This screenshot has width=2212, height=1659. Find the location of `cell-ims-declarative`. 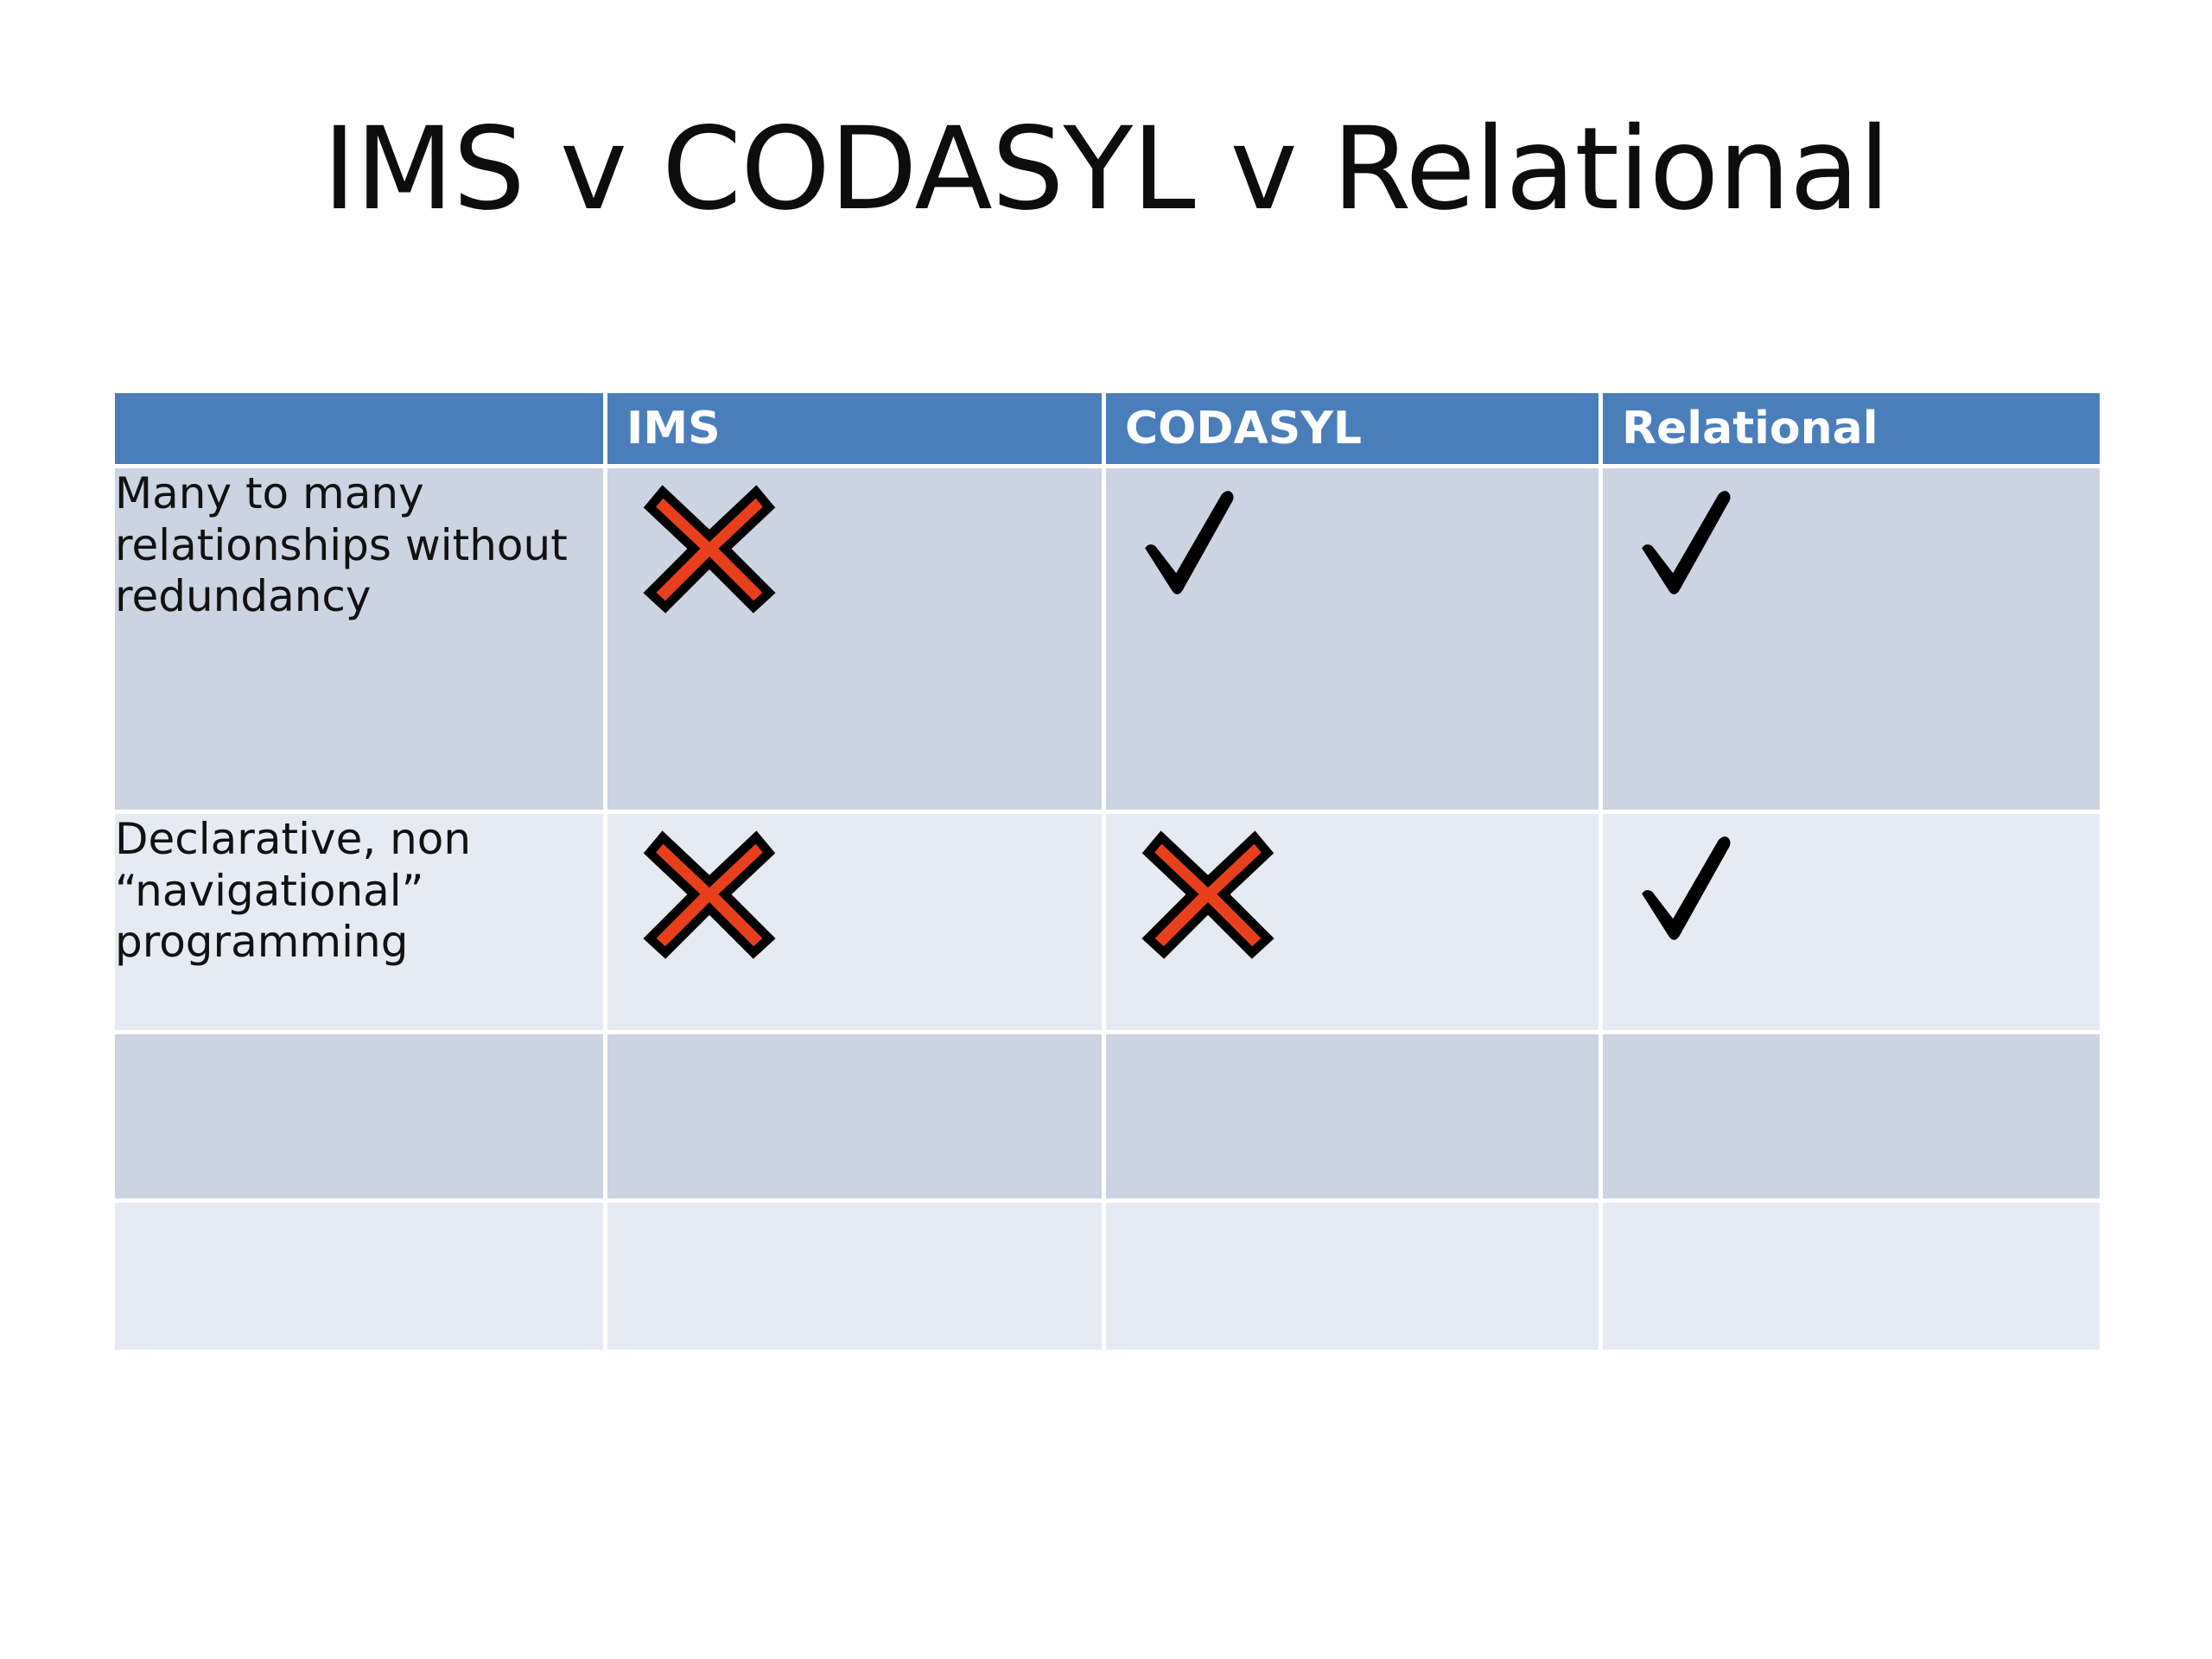

cell-ims-declarative is located at coordinates (856, 924).